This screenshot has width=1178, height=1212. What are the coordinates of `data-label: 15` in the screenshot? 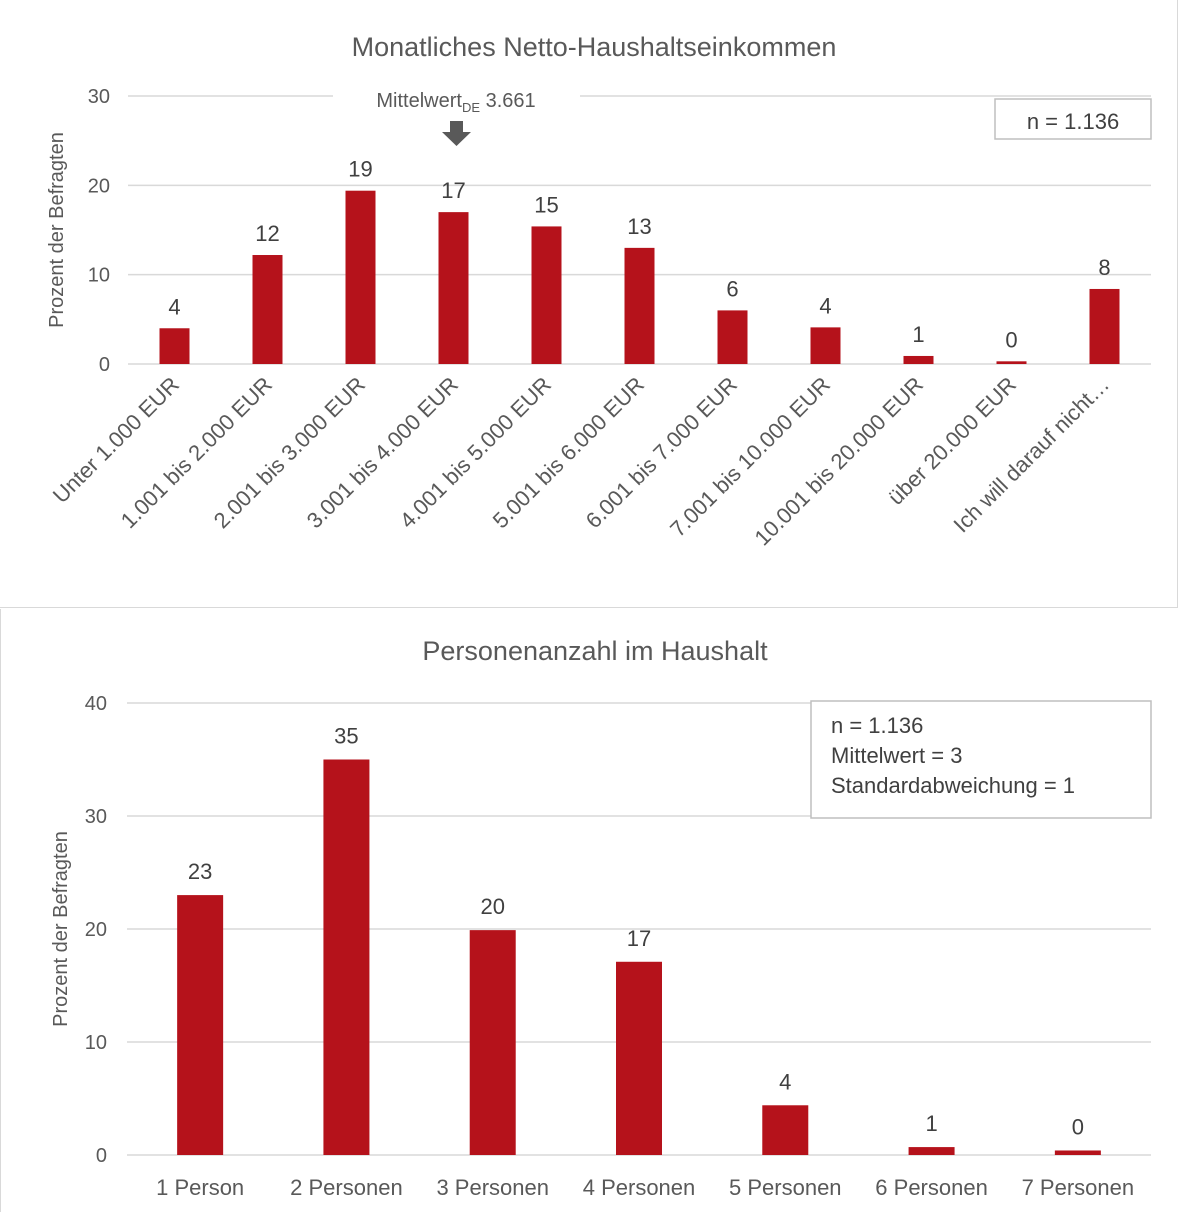 It's located at (546, 204).